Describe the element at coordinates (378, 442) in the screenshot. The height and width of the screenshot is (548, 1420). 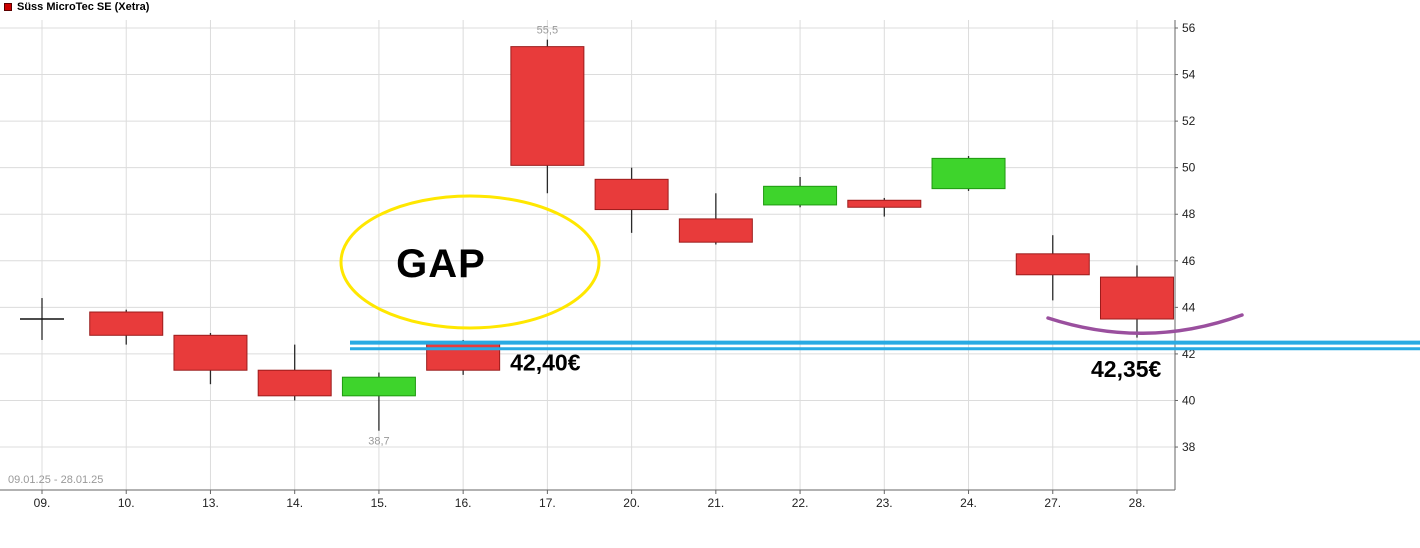
I see `low-value-label: 38,7` at that location.